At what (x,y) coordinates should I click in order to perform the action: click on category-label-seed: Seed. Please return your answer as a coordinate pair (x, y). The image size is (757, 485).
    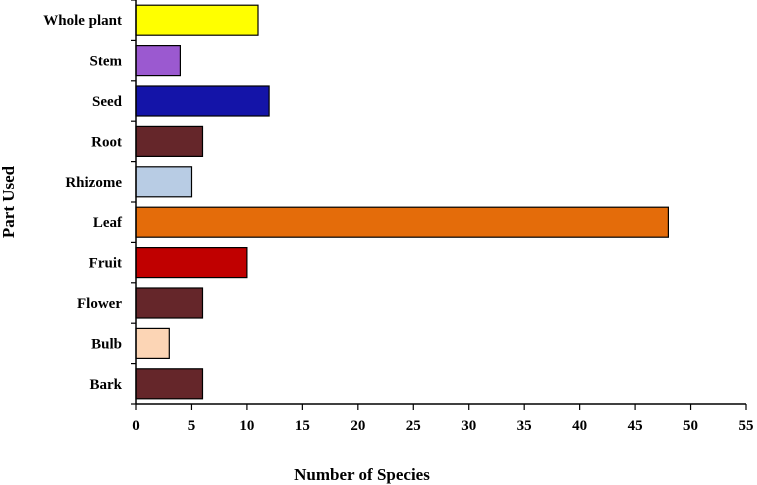
    Looking at the image, I should click on (107, 102).